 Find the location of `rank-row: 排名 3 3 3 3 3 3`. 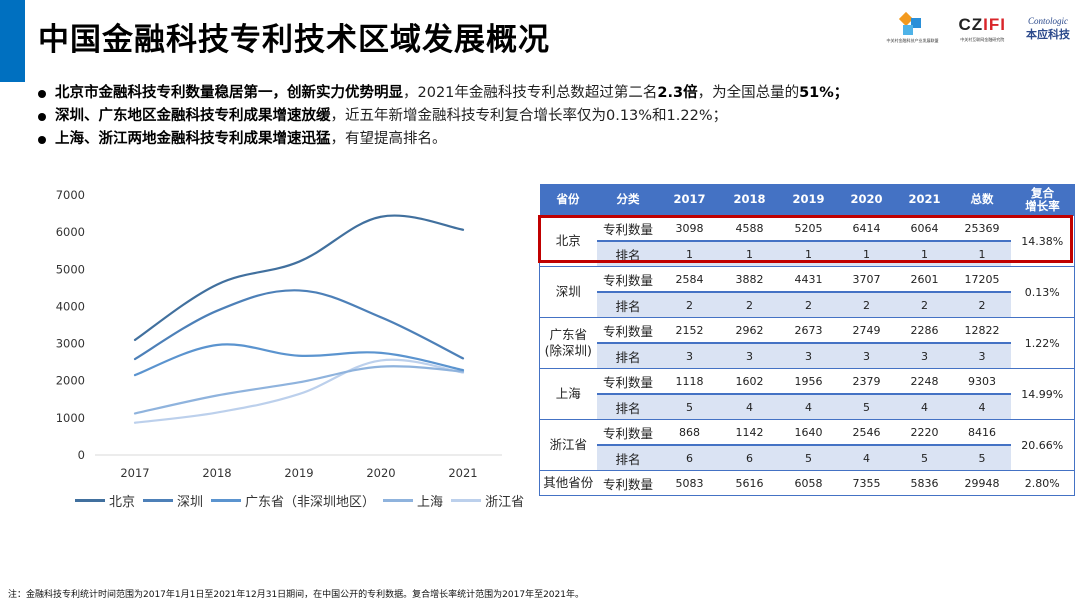

rank-row: 排名 3 3 3 3 3 3 is located at coordinates (807, 356).